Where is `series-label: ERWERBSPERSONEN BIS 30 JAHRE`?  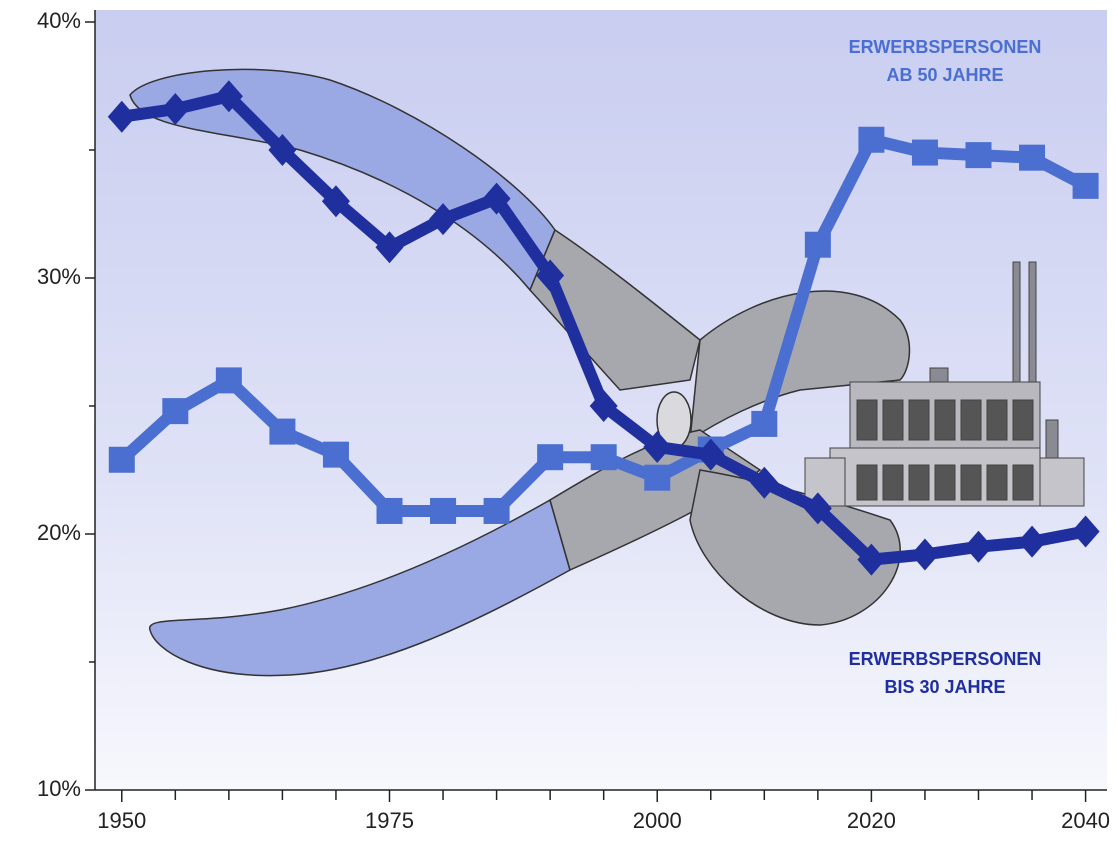 series-label: ERWERBSPERSONEN BIS 30 JAHRE is located at coordinates (945, 673).